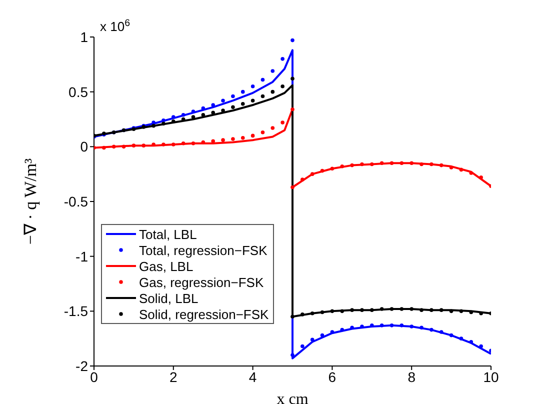  I want to click on y-tick-label: -1.5, so click(76, 311).